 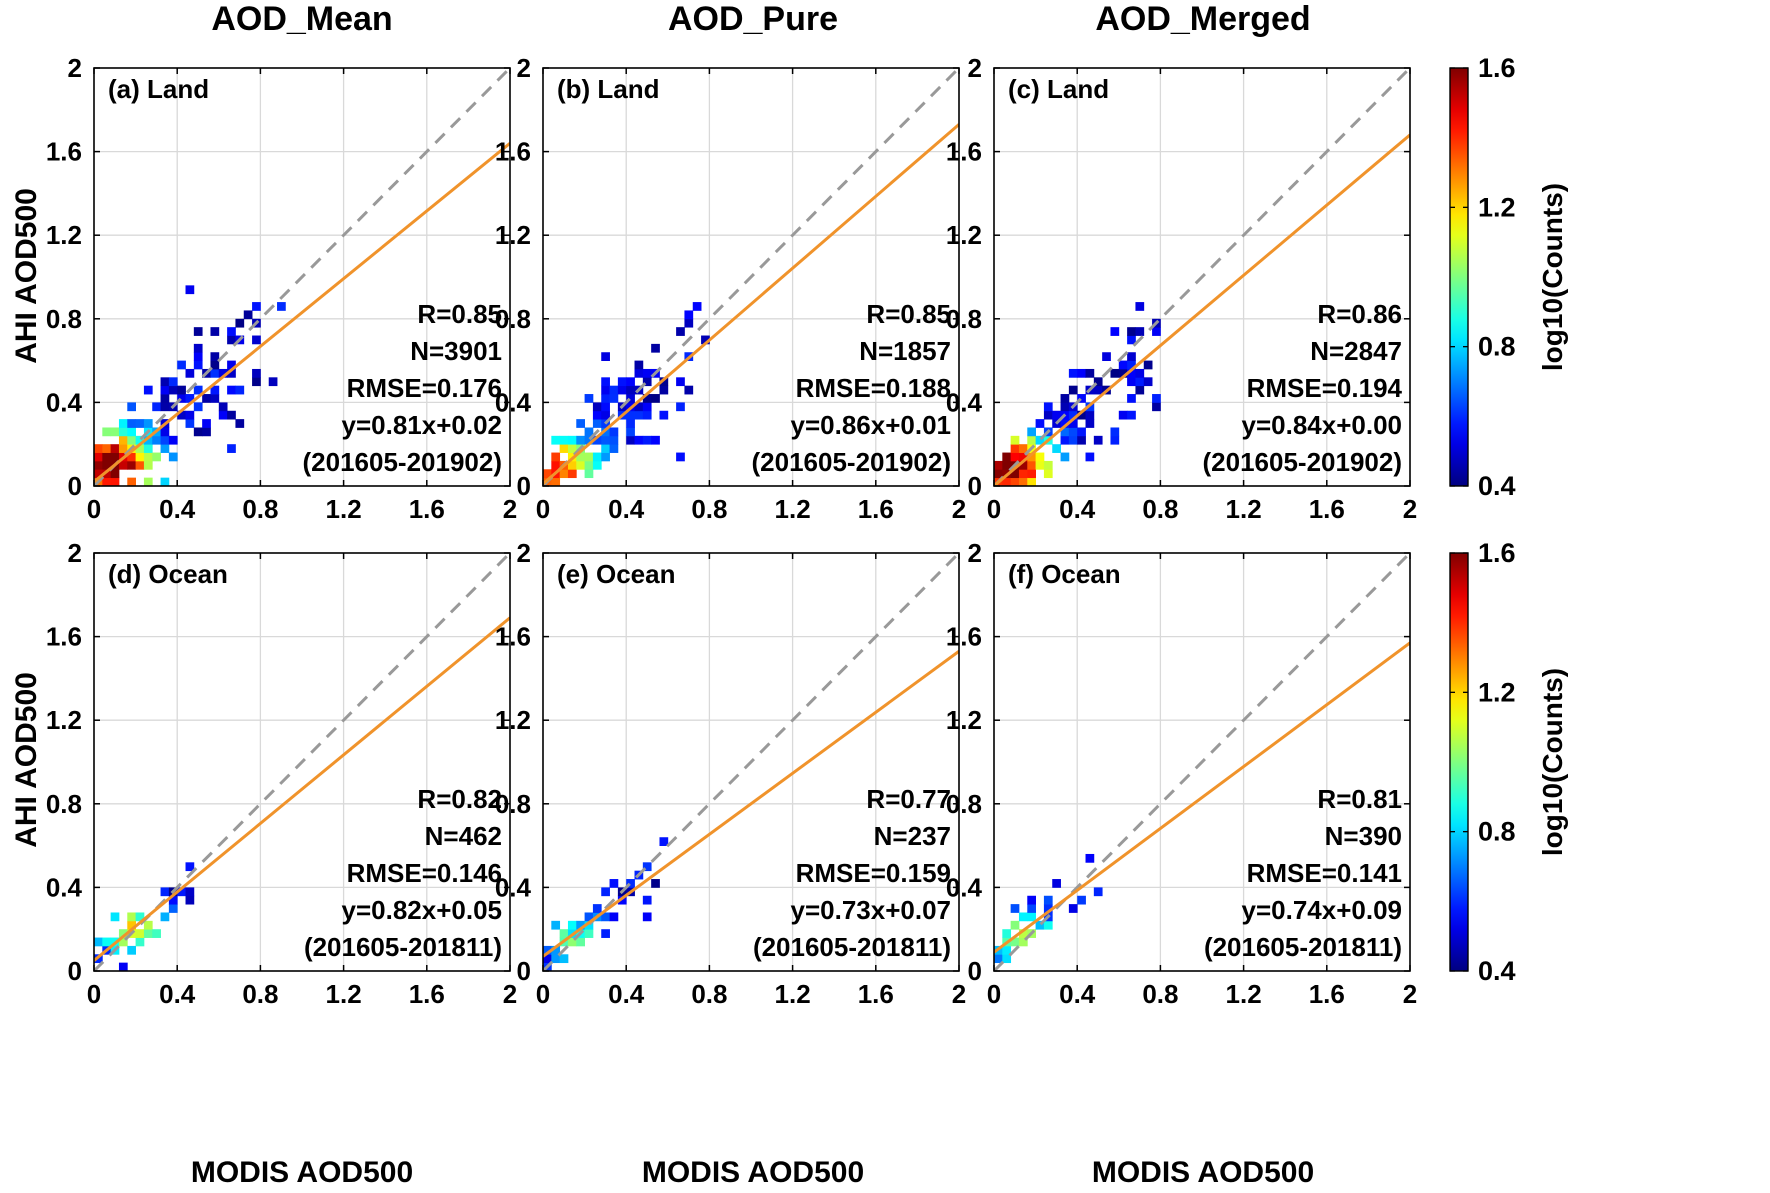 I want to click on x-tick-label: 0.8, so click(x=260, y=994).